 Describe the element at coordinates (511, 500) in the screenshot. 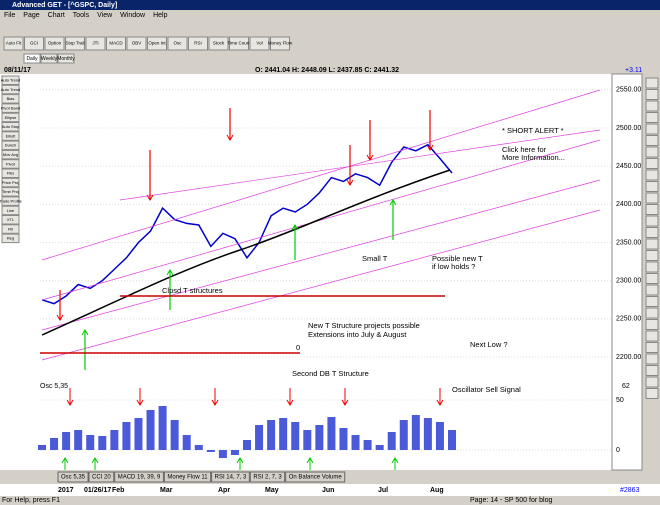

I see `status-page: Page: 14 - SP 500 for blog` at that location.